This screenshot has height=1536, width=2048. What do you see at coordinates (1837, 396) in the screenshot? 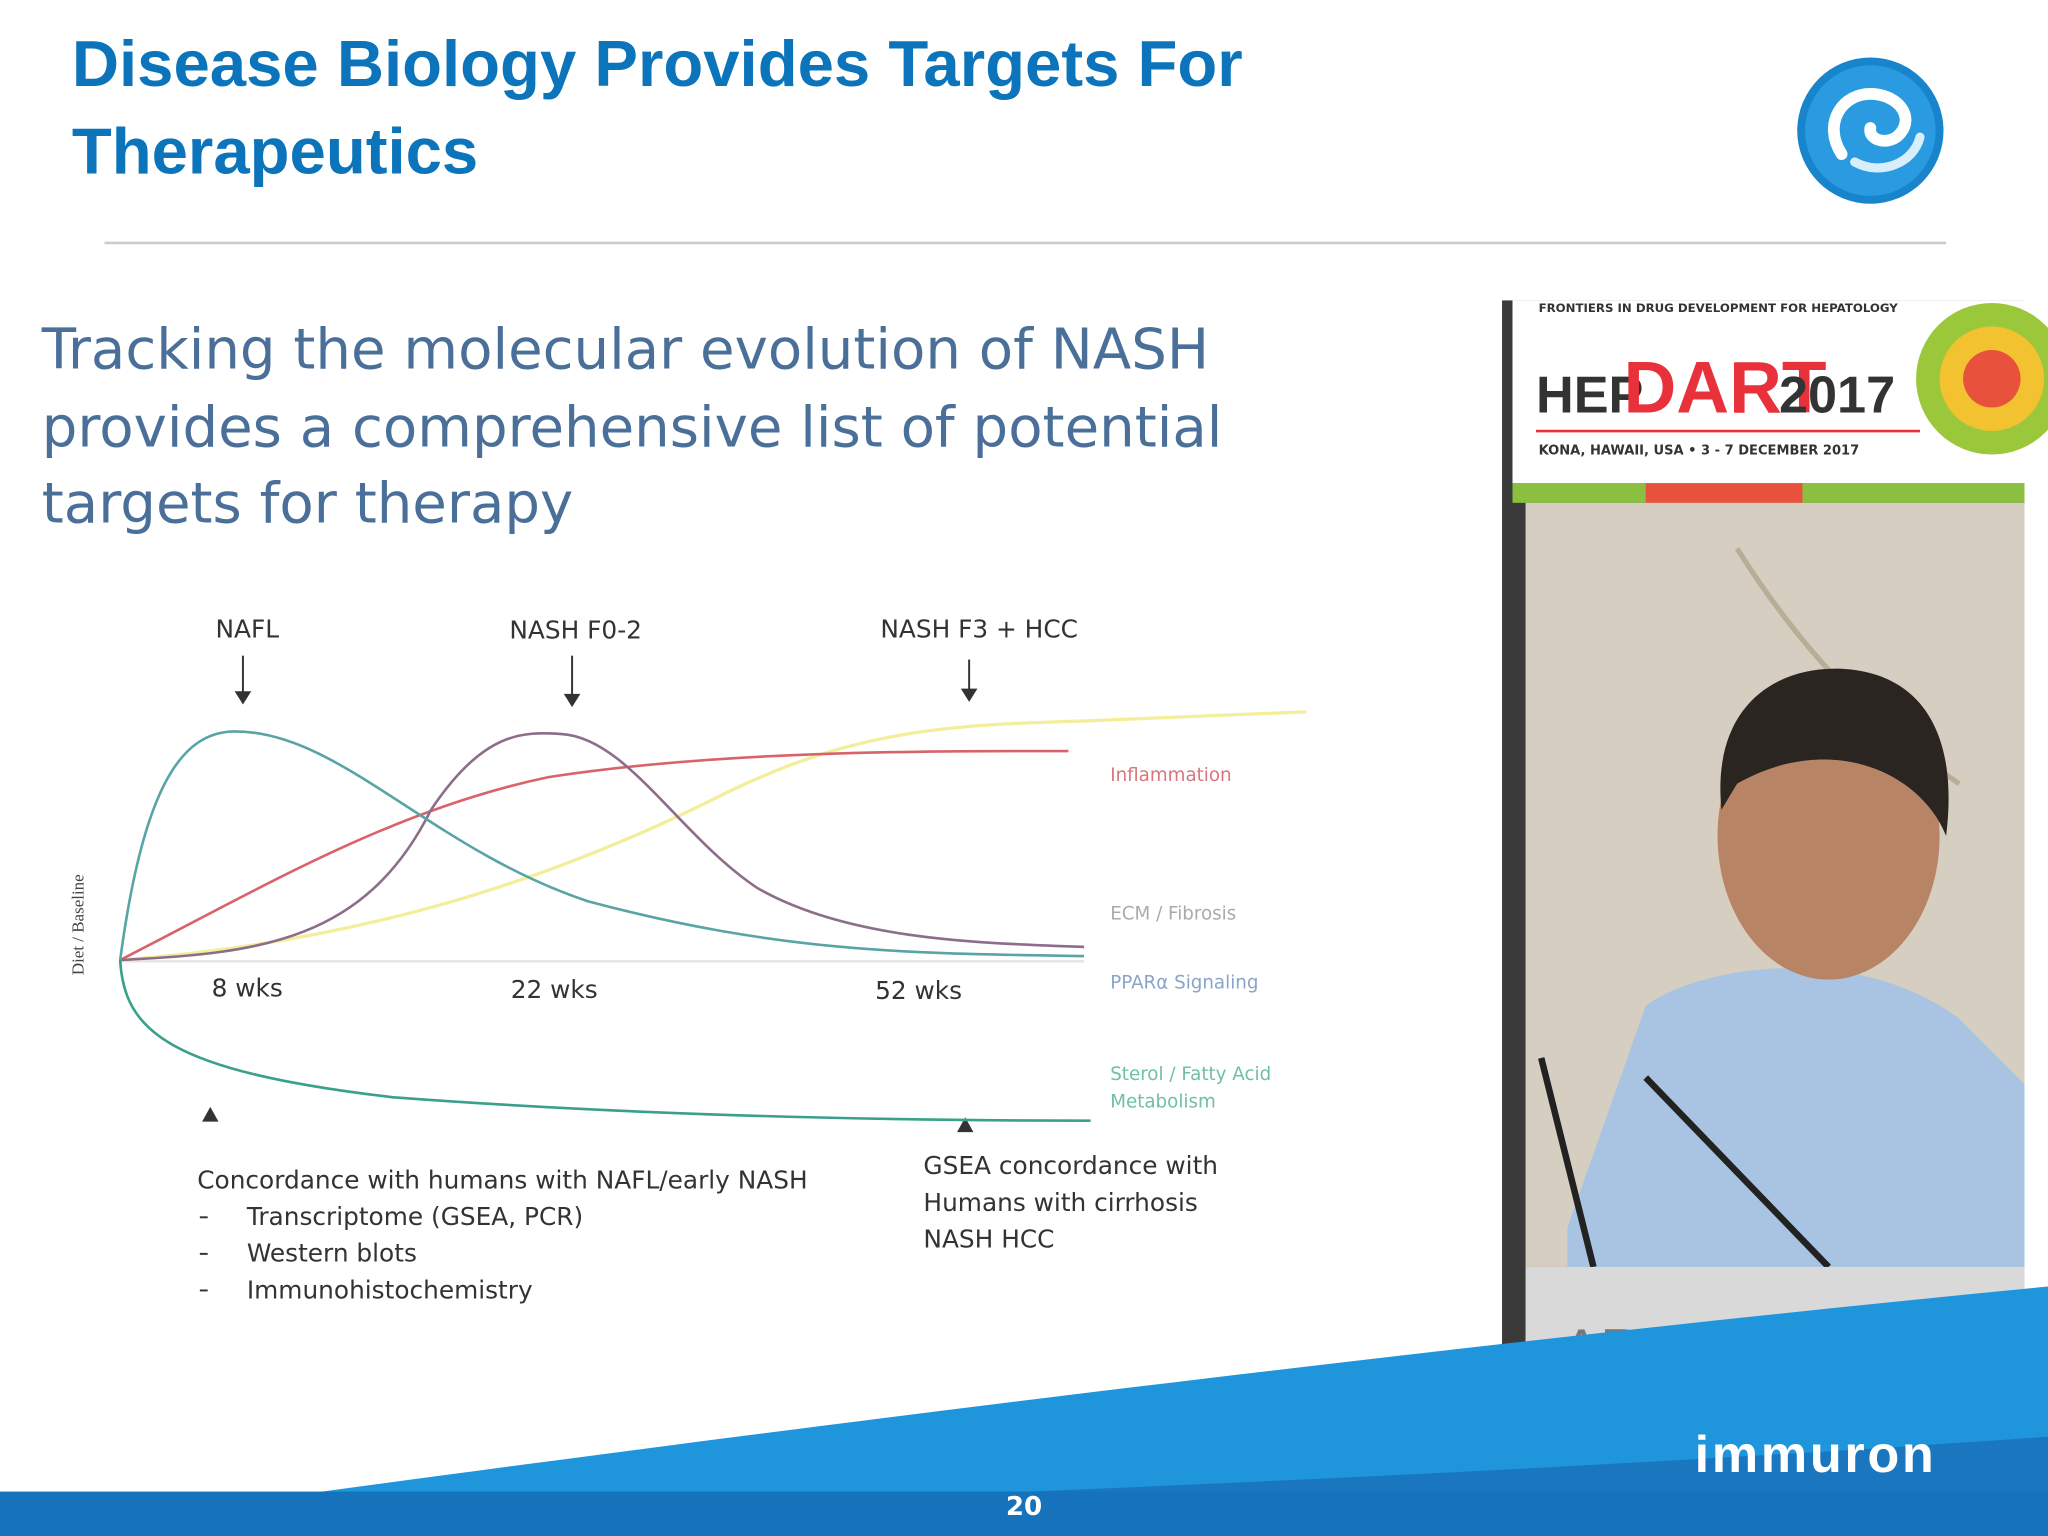
I see `event-year: 2017` at bounding box center [1837, 396].